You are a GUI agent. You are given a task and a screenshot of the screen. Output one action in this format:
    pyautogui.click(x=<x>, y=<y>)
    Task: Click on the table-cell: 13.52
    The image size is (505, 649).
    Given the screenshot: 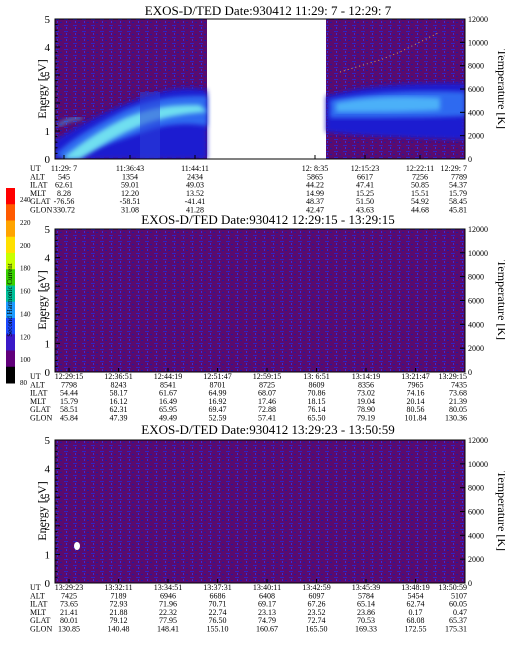 What is the action you would take?
    pyautogui.click(x=195, y=193)
    